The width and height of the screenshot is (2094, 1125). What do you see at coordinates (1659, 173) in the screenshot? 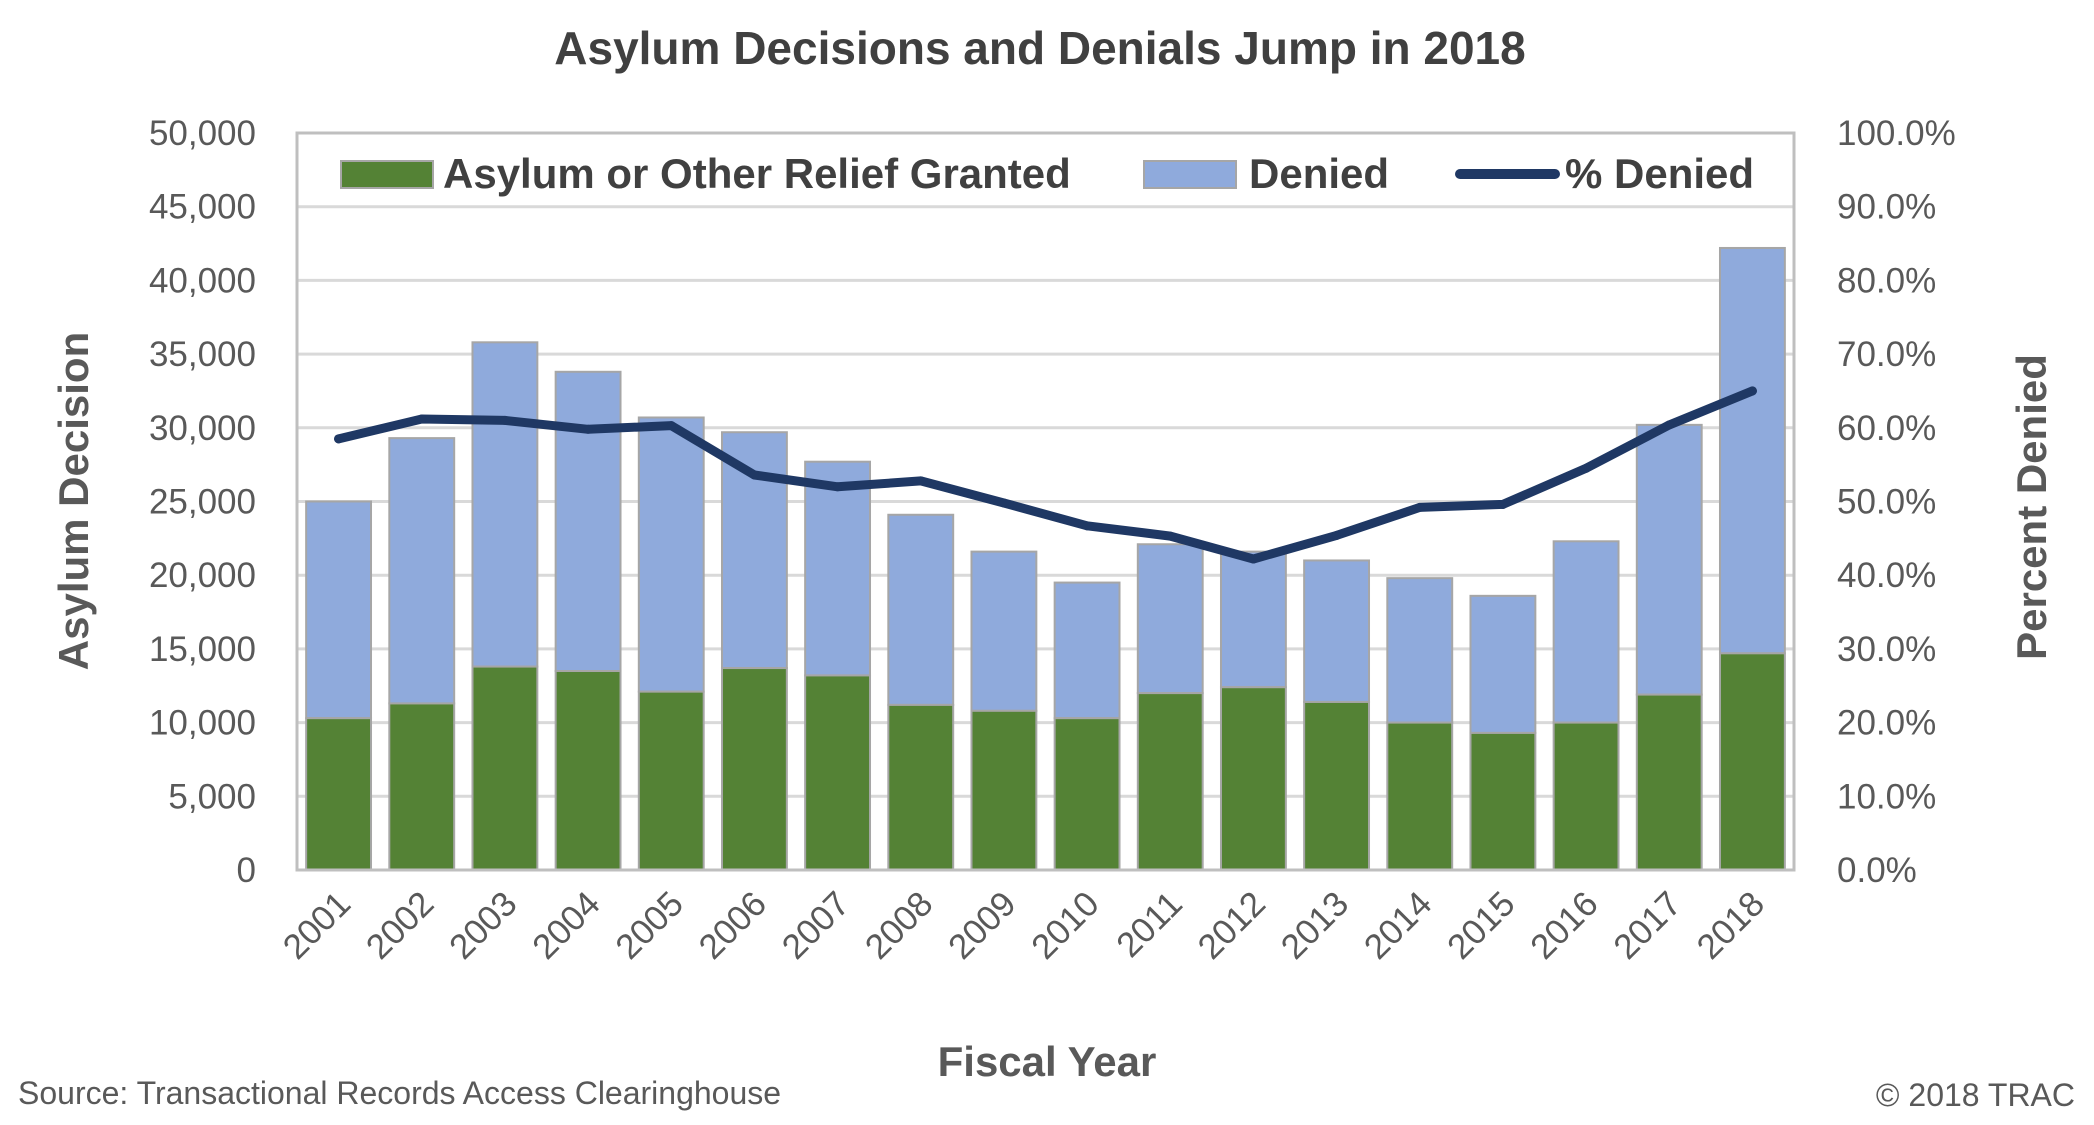
I see `legend-label-percent: % Denied` at bounding box center [1659, 173].